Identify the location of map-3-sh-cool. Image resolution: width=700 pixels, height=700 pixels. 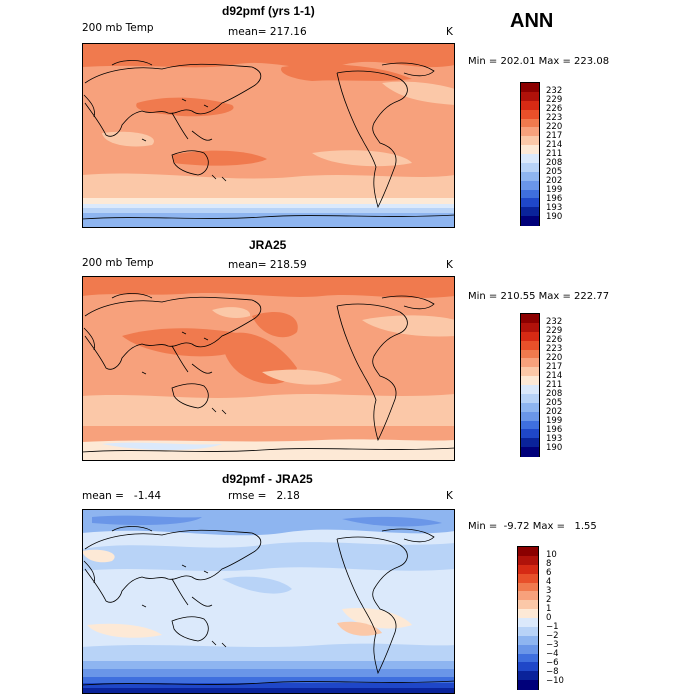
(268, 652).